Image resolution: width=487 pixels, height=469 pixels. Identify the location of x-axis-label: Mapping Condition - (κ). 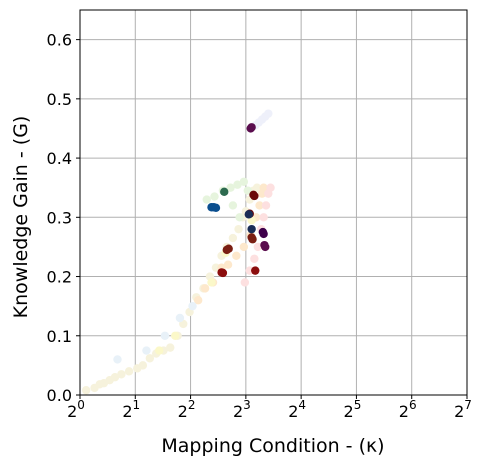
(272, 446).